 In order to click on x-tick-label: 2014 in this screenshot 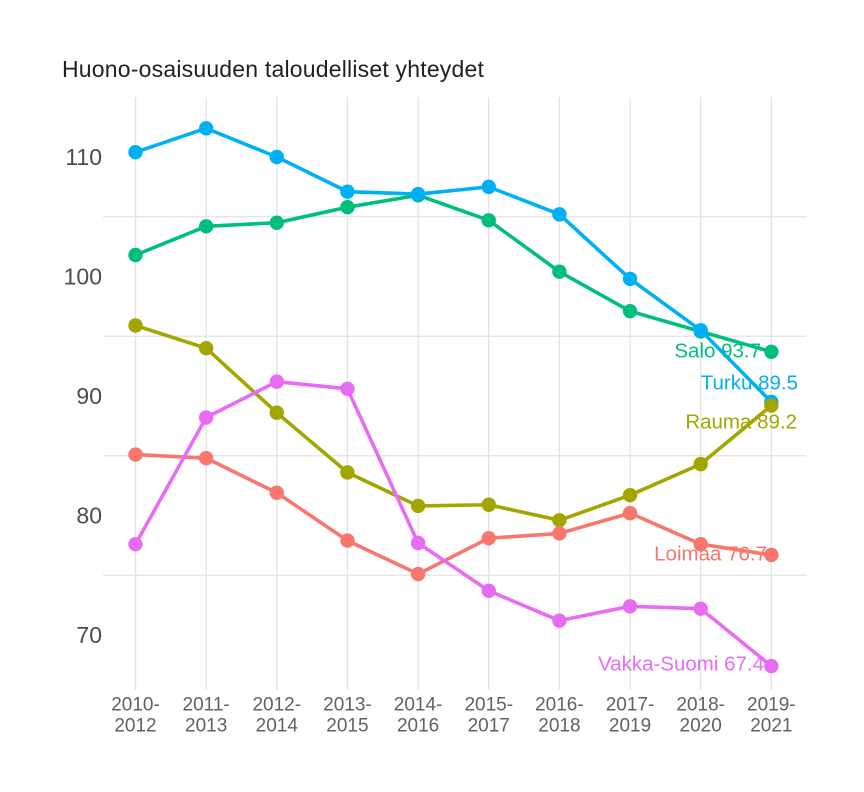, I will do `click(277, 726)`.